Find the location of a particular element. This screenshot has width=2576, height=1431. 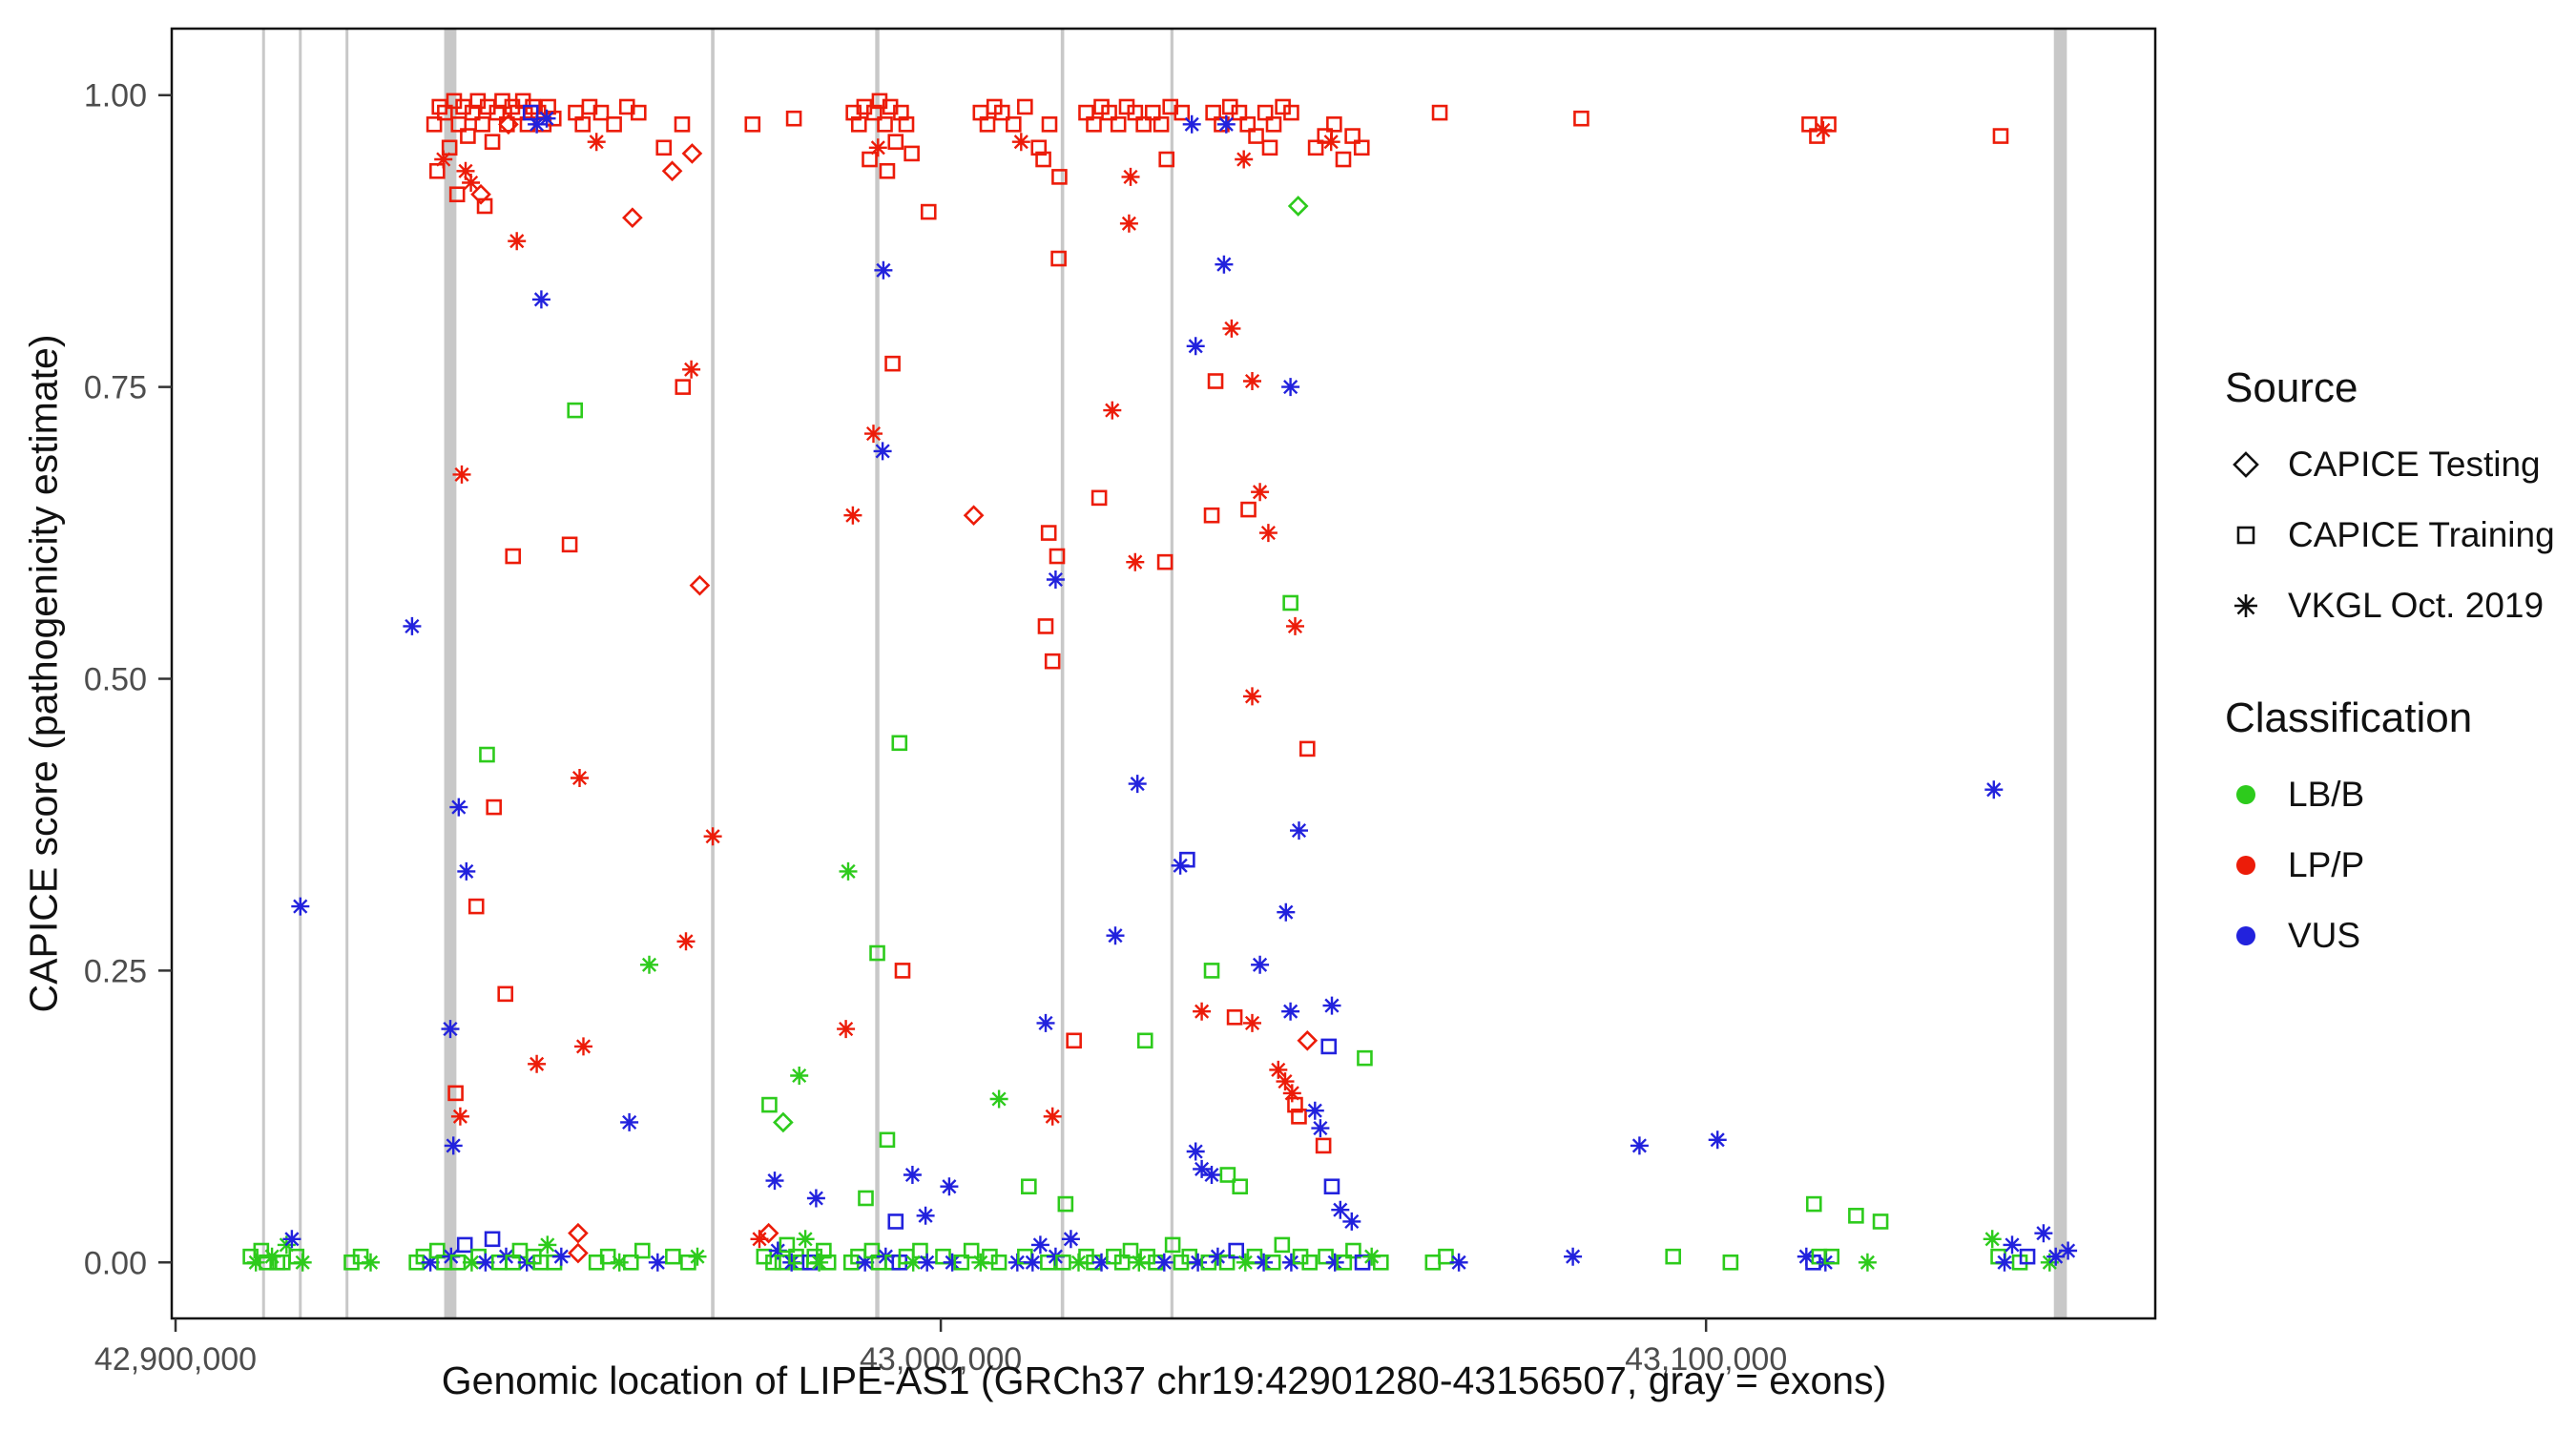

legend-source-title: Source is located at coordinates (2291, 388).